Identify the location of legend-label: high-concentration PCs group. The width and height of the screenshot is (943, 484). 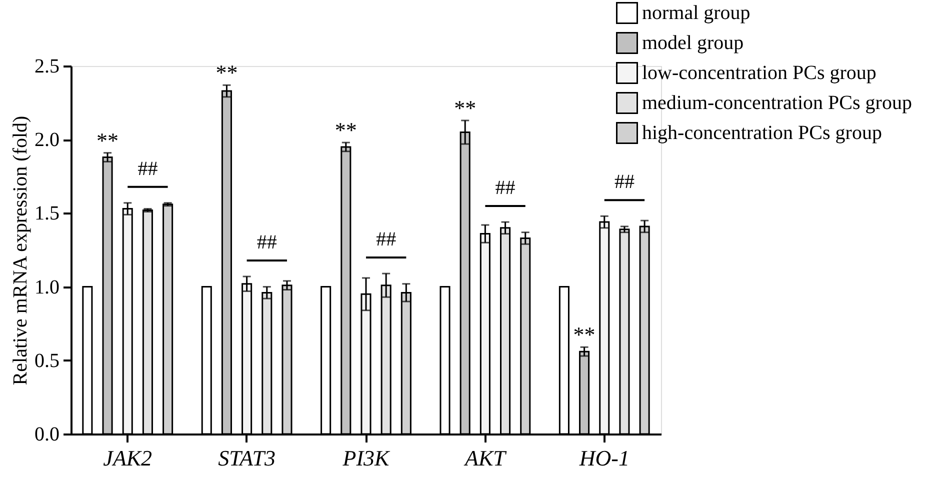
(762, 133).